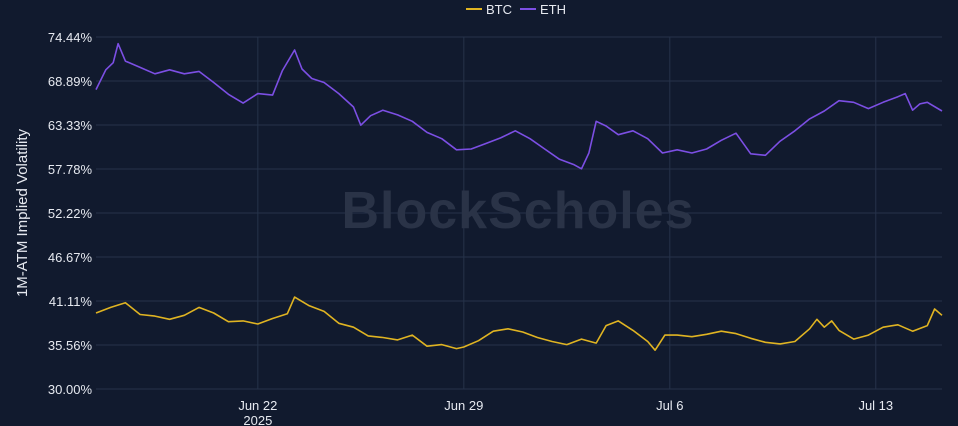 Image resolution: width=958 pixels, height=426 pixels. I want to click on y-tick-label: 74.44%, so click(70, 37).